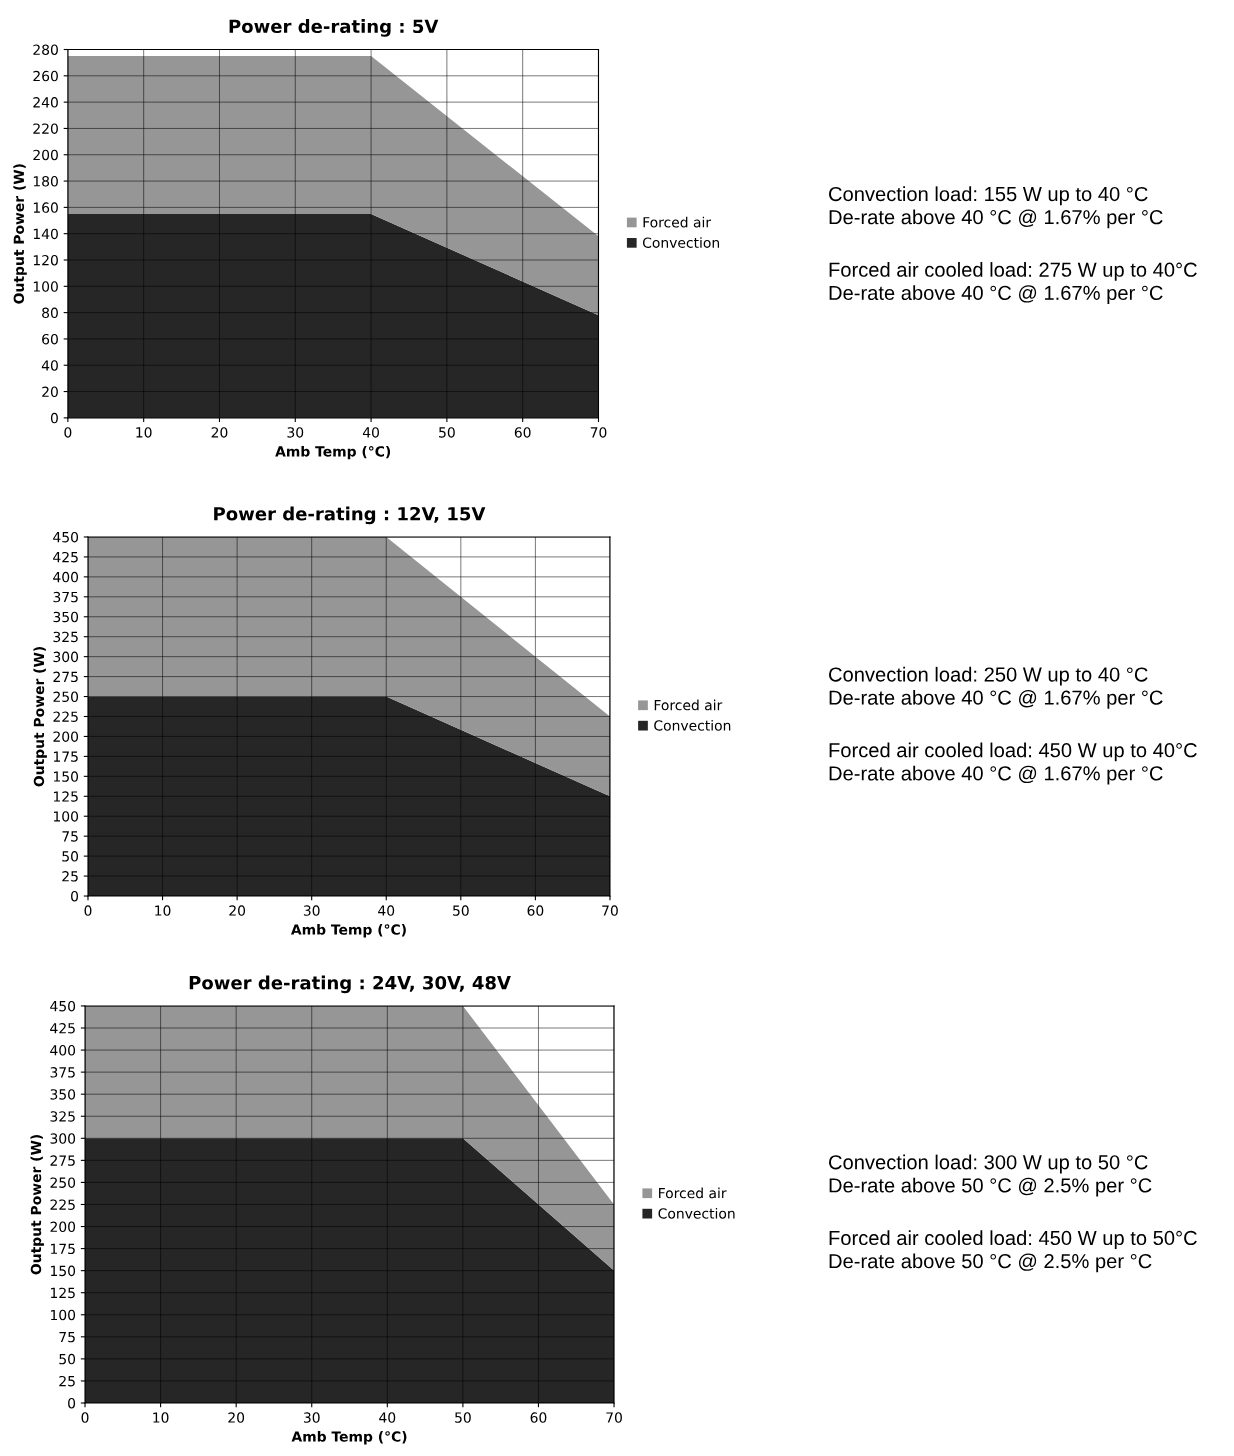 This screenshot has width=1234, height=1456. I want to click on text: Forced air cooled load: 450 W up to 40°C De-rate above 40 °C @ 1.67% per °C, so click(1013, 763).